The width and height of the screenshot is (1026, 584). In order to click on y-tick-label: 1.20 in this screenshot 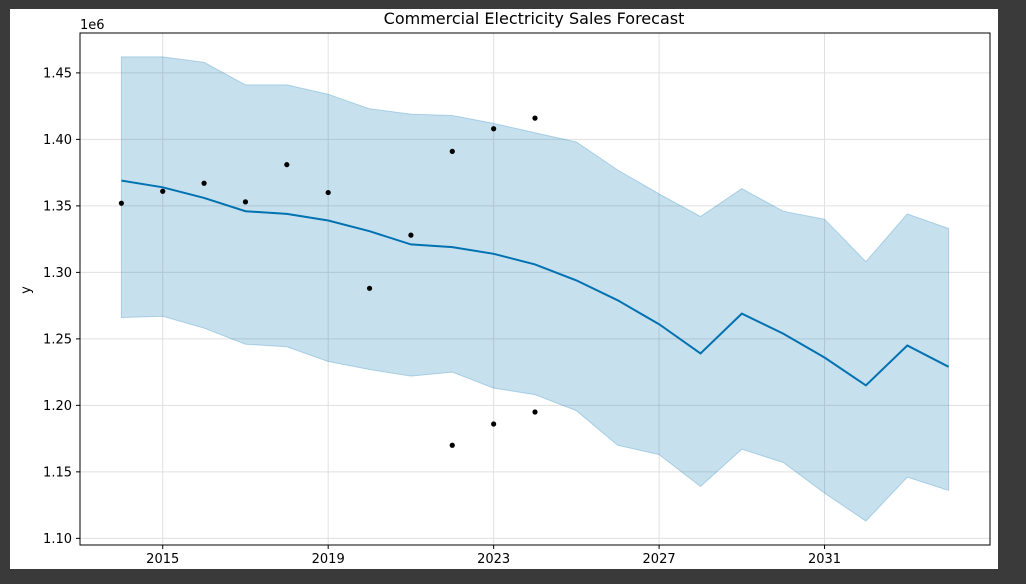, I will do `click(57, 406)`.